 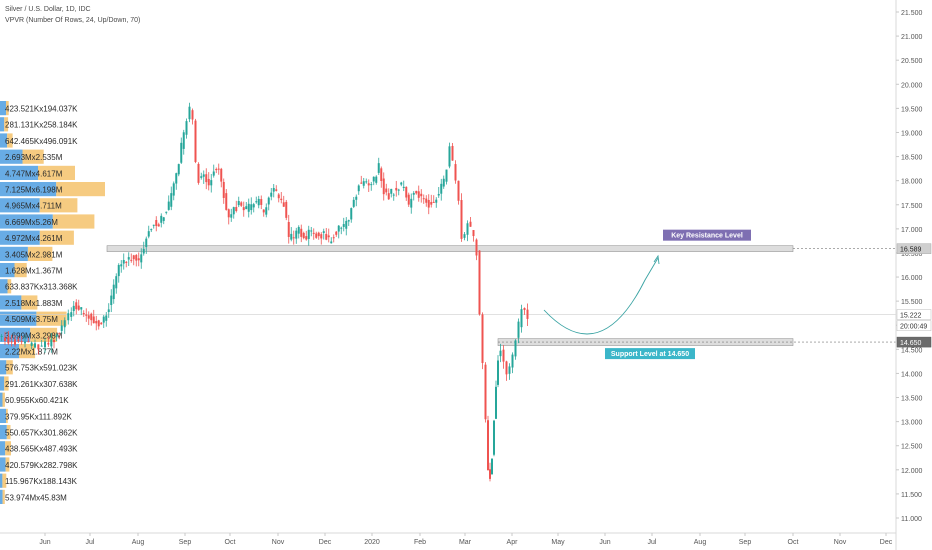 What do you see at coordinates (31, 319) in the screenshot?
I see `volume-profile-label: 4.509Mx3.75M` at bounding box center [31, 319].